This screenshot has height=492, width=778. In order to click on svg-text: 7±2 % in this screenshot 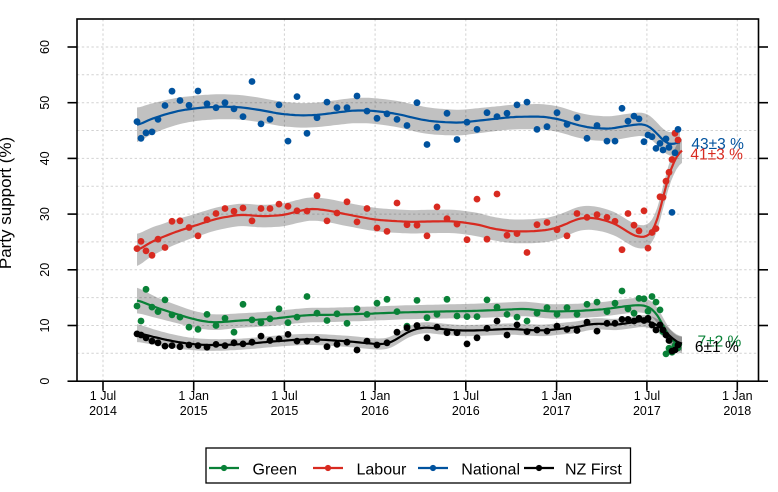, I will do `click(720, 342)`.